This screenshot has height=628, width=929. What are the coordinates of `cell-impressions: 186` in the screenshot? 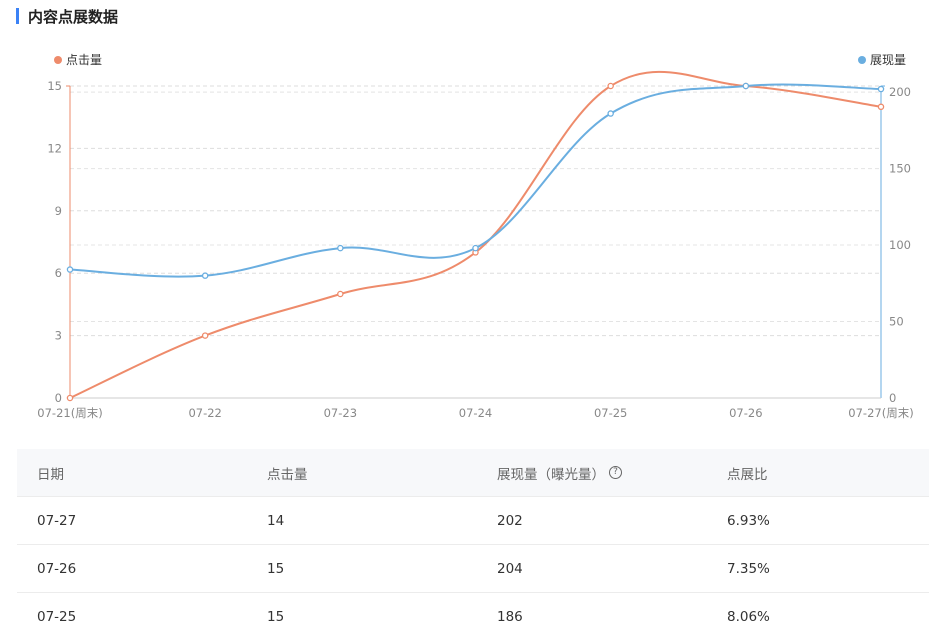 It's located at (510, 616).